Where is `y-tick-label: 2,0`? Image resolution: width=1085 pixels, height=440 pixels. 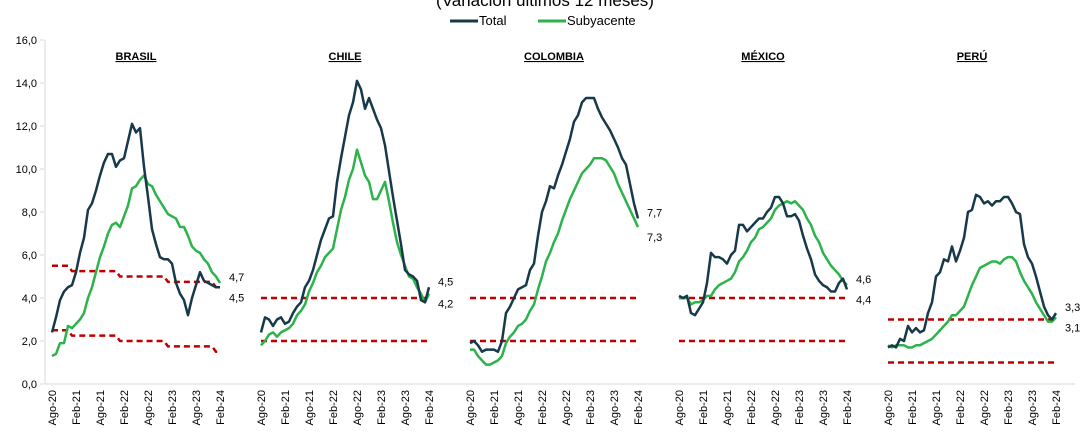 y-tick-label: 2,0 is located at coordinates (29, 342).